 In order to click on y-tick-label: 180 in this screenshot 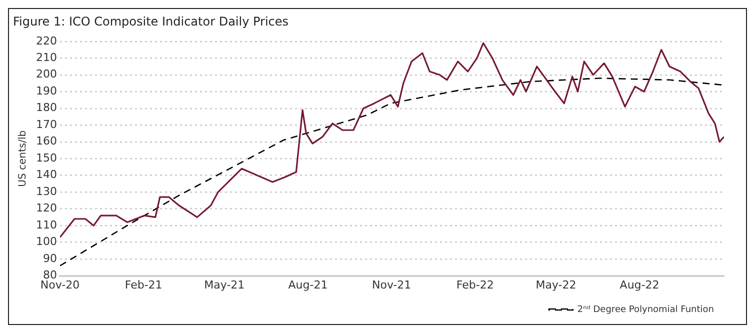, I will do `click(46, 107)`.